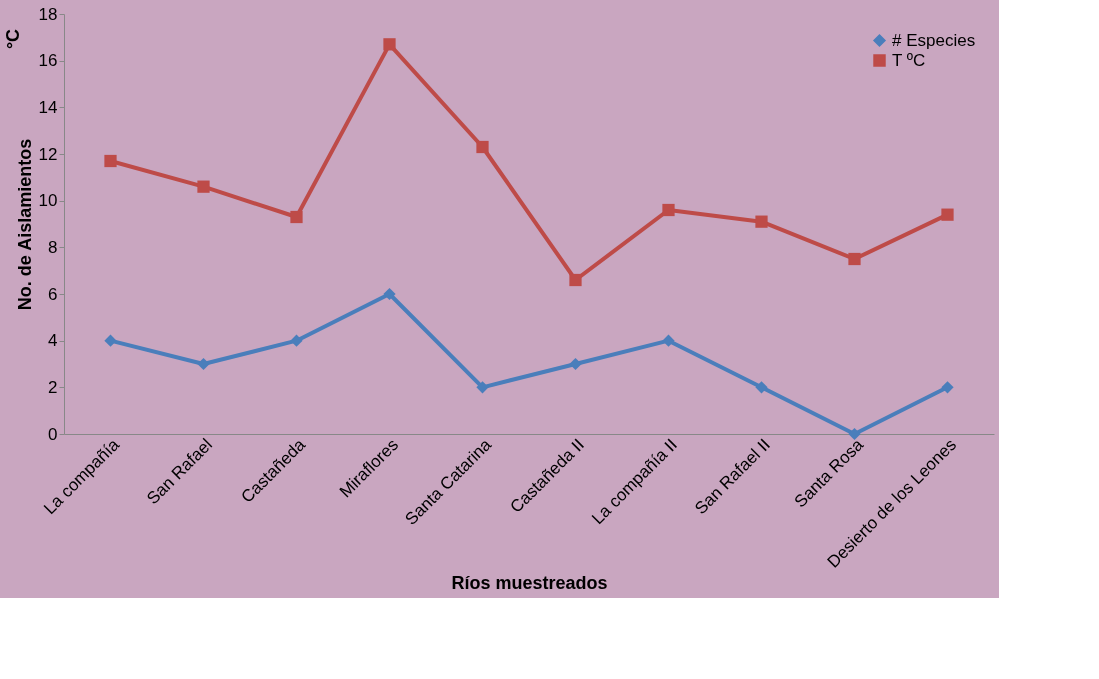 The image size is (1099, 679). I want to click on x-axis-title: Ríos muestreados, so click(529, 582).